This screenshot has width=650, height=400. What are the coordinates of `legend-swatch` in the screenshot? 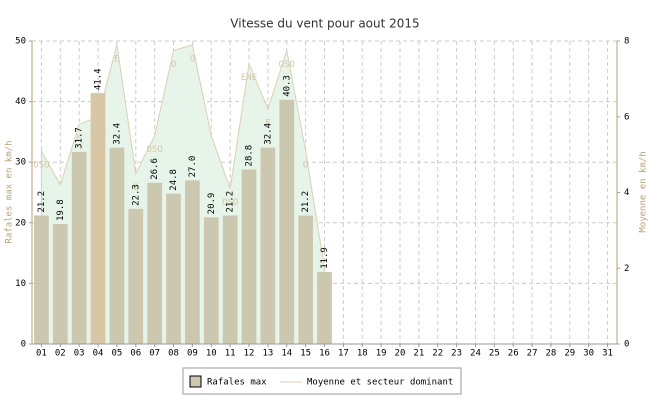 It's located at (195, 381).